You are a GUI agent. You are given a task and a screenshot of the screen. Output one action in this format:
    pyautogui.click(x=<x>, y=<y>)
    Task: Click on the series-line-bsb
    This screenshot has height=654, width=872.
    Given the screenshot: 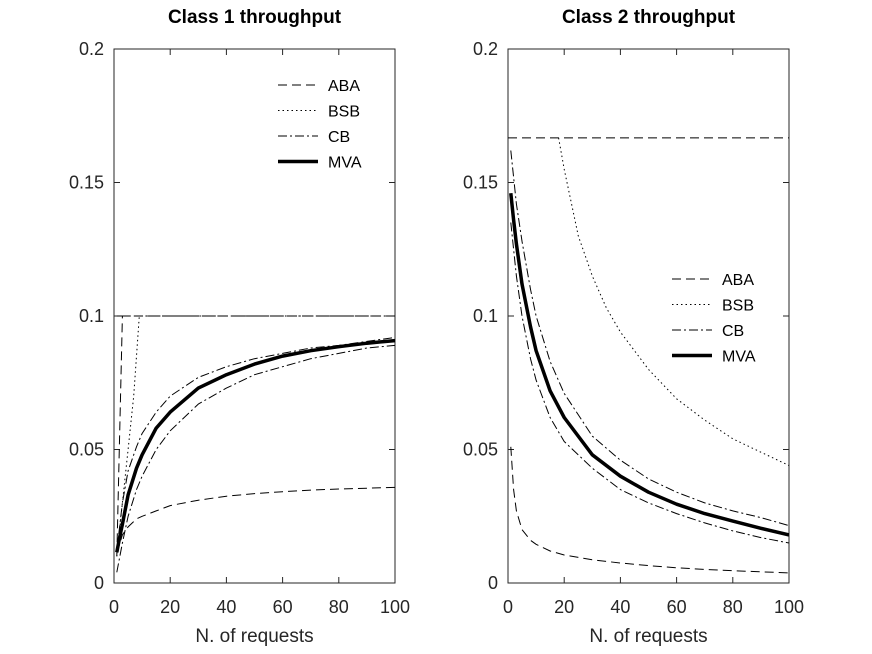 What is the action you would take?
    pyautogui.click(x=255, y=436)
    